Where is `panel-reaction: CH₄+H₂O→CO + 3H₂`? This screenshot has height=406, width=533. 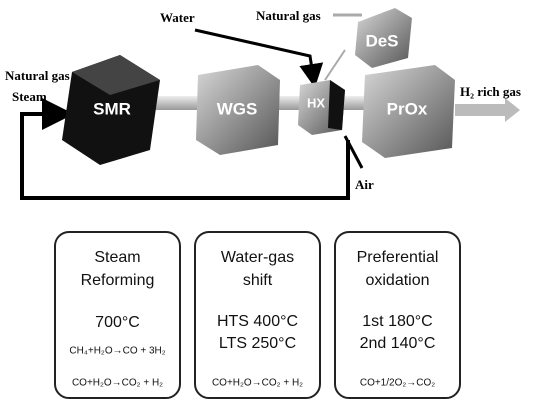 panel-reaction: CH₄+H₂O→CO + 3H₂ is located at coordinates (117, 351).